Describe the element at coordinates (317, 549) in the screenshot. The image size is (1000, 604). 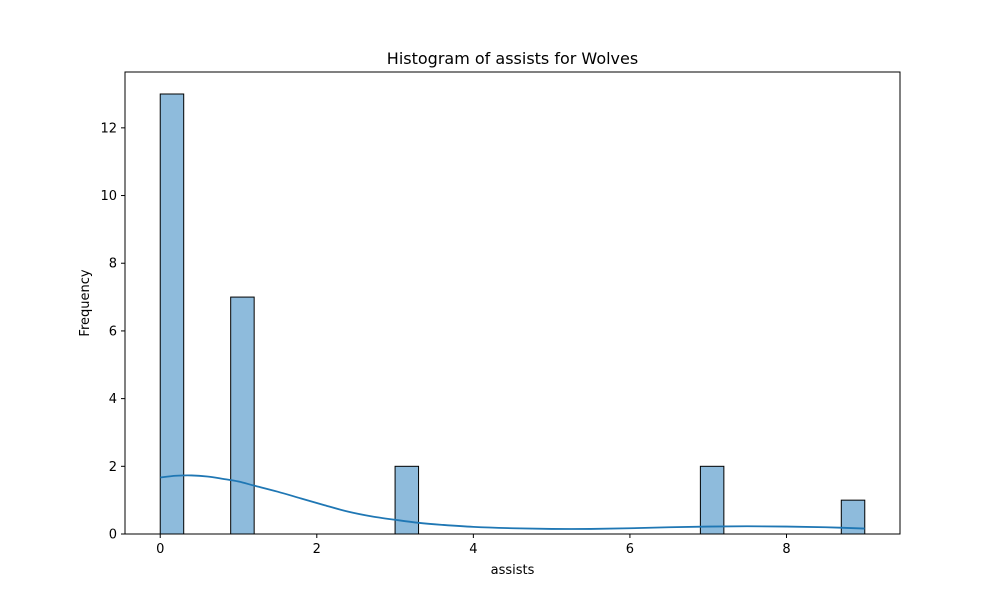
I see `x-tick-label: 2` at that location.